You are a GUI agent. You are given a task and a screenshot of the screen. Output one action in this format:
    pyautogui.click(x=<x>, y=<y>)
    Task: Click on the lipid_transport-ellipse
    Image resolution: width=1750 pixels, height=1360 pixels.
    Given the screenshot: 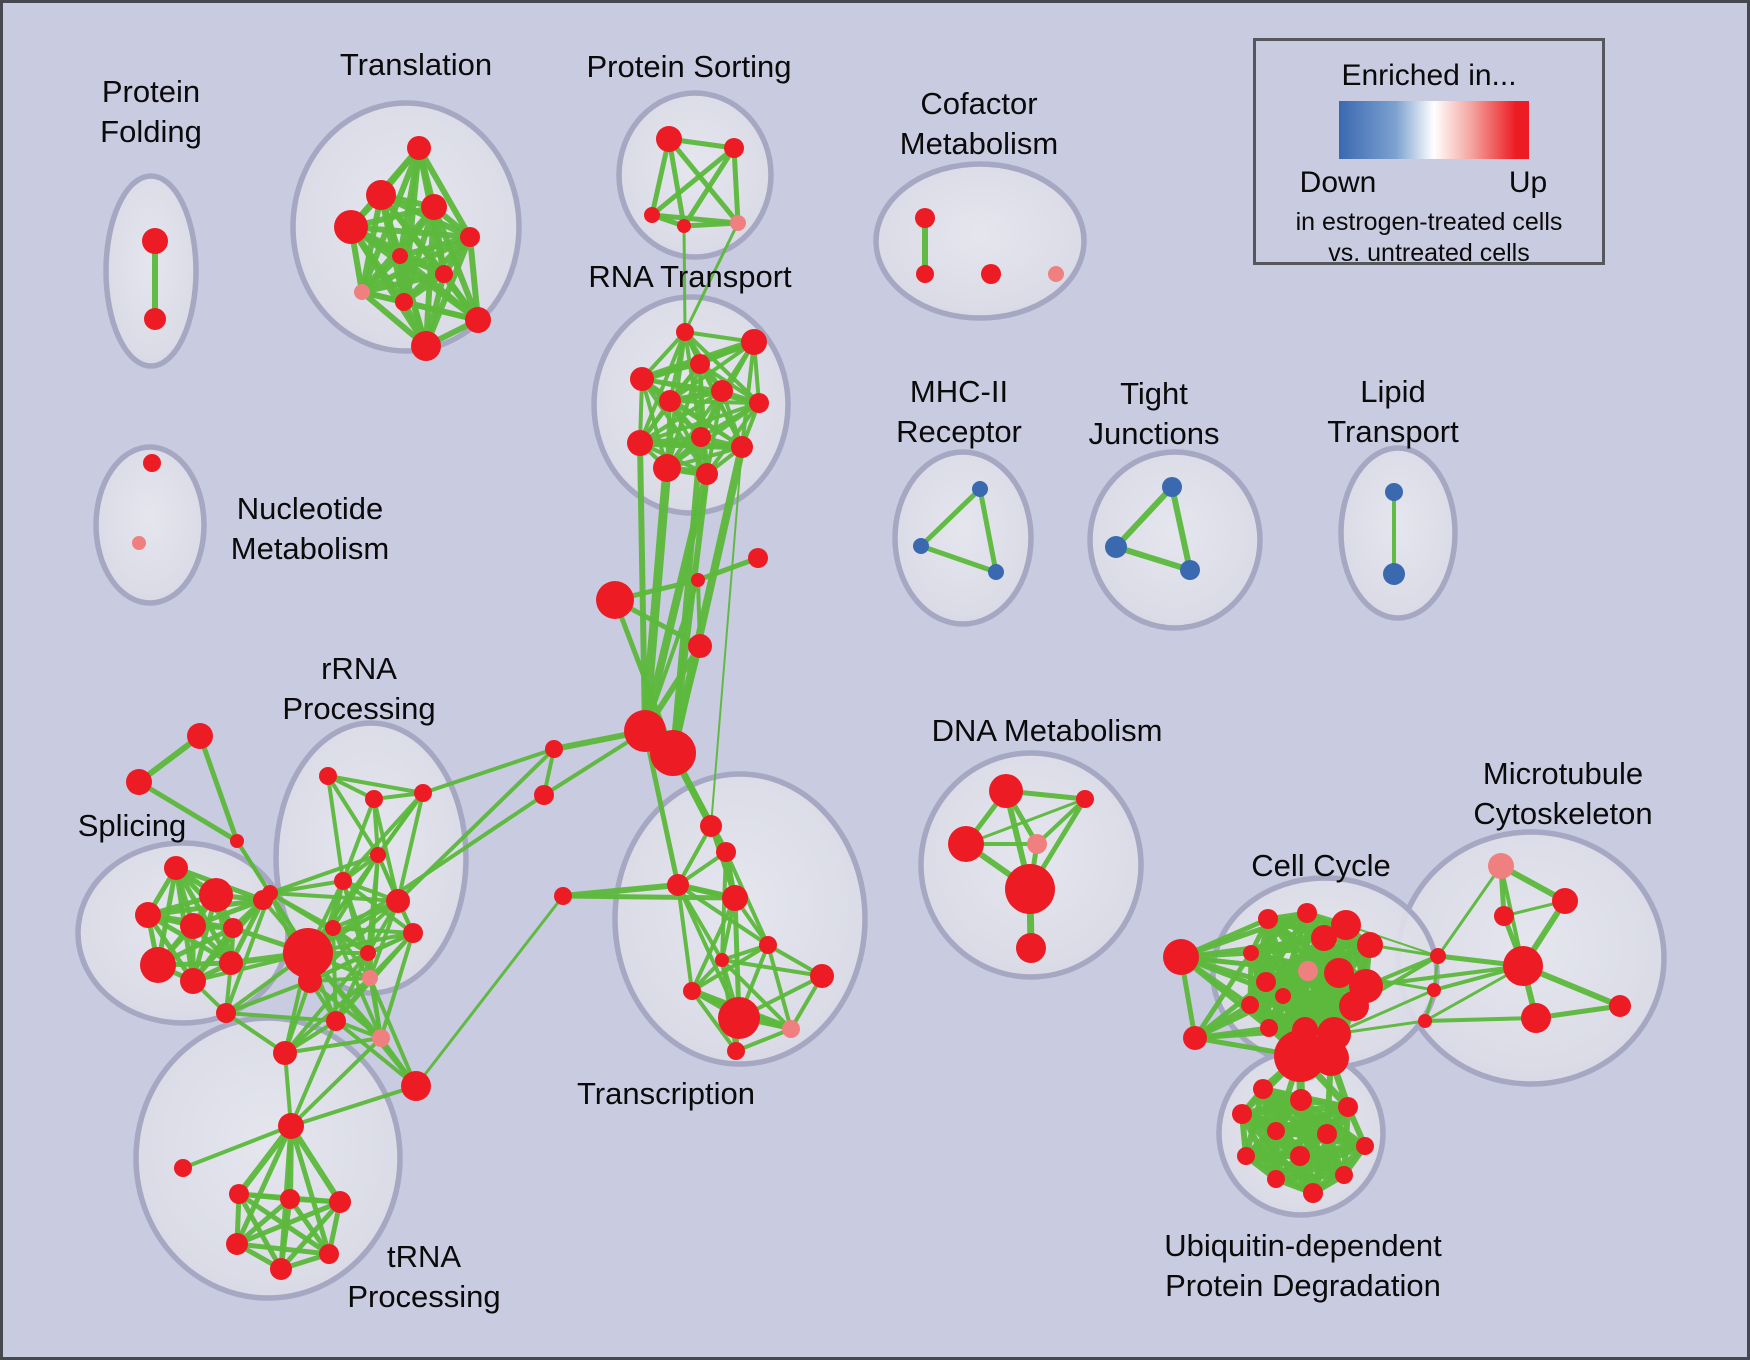 What is the action you would take?
    pyautogui.click(x=1398, y=533)
    